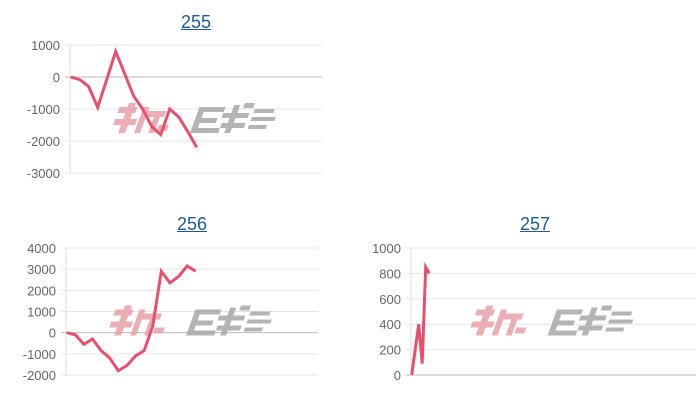  I want to click on y-tick-label: 600, so click(390, 299).